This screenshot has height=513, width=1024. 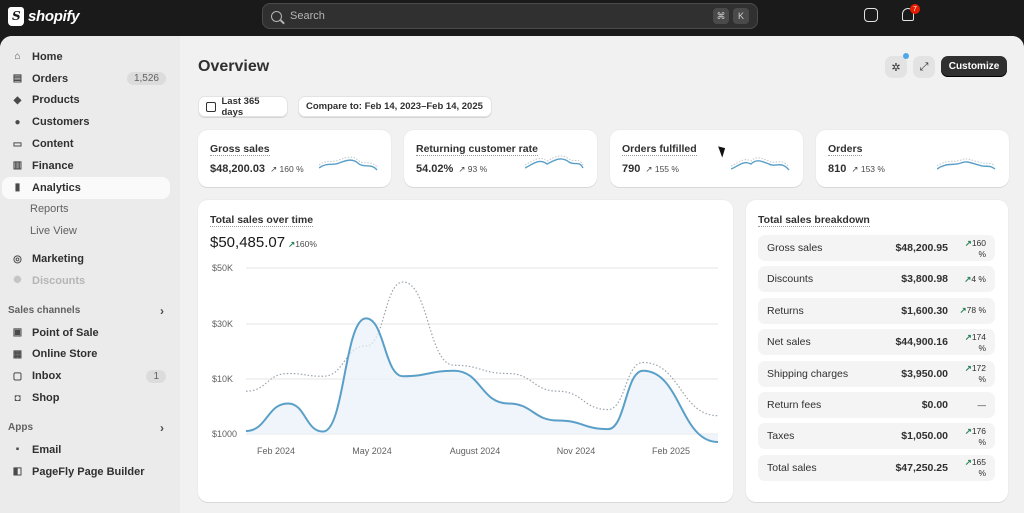 What do you see at coordinates (790, 279) in the screenshot?
I see `breakdown-label: Discounts` at bounding box center [790, 279].